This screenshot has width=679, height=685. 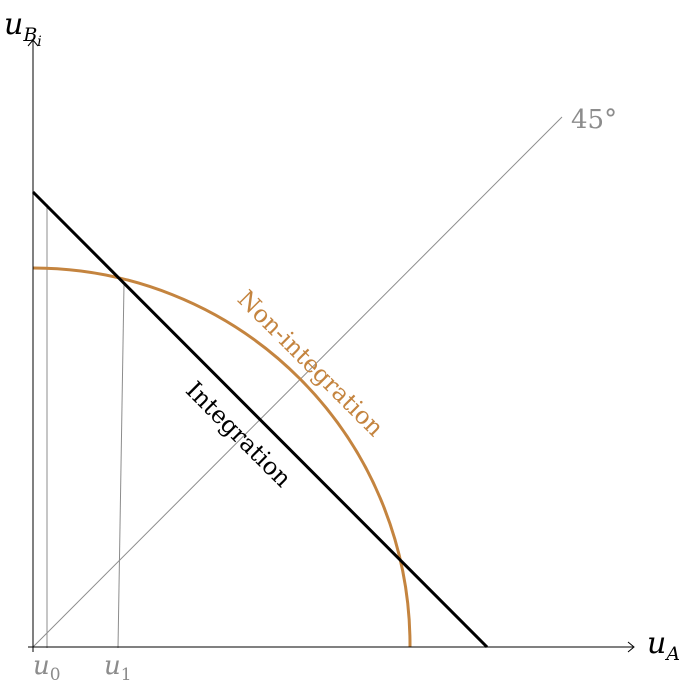 What do you see at coordinates (594, 120) in the screenshot?
I see `diagonal-label: 45°` at bounding box center [594, 120].